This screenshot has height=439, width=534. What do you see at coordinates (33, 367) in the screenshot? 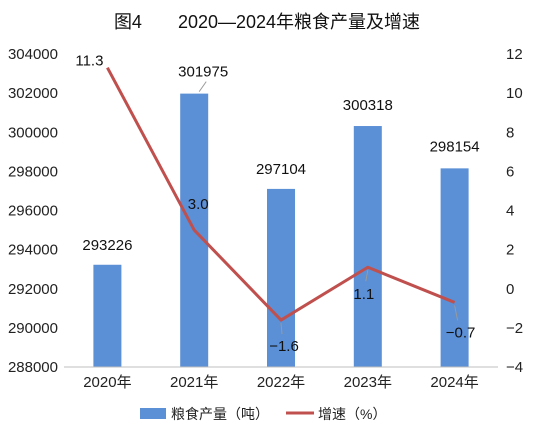
I see `left-axis-tick: 288000` at bounding box center [33, 367].